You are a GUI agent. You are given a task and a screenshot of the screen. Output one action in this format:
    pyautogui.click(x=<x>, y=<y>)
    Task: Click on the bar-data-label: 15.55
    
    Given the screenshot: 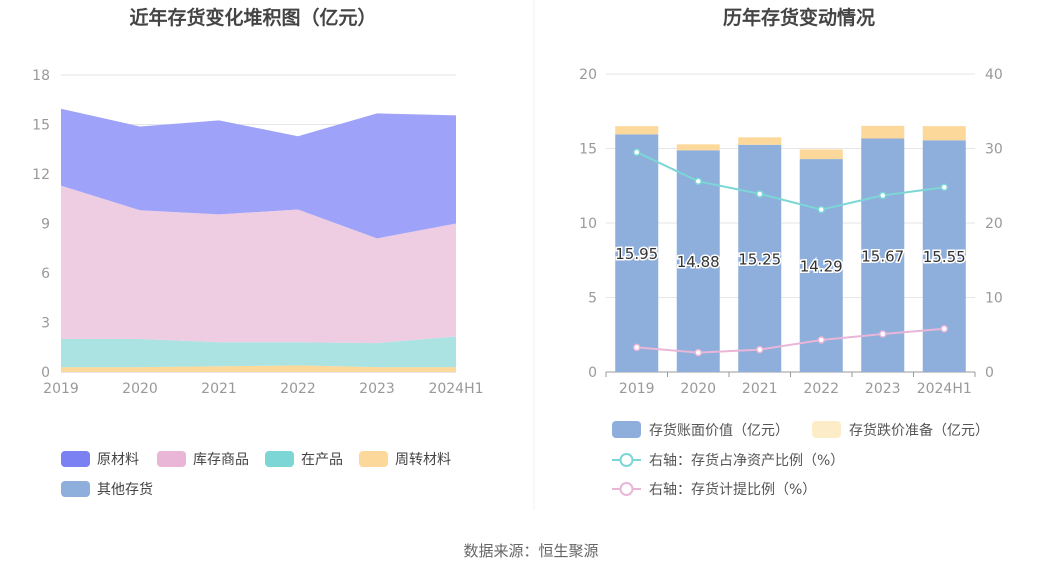 What is the action you would take?
    pyautogui.click(x=944, y=257)
    